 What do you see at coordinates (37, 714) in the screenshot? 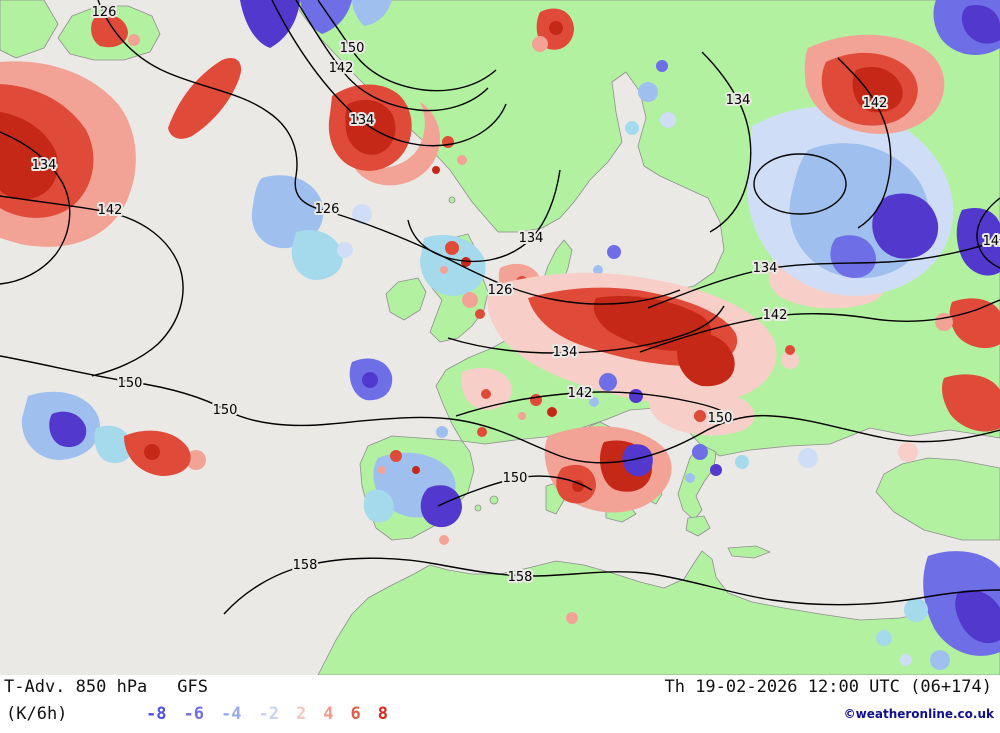
I see `units-label: (K/6h)` at bounding box center [37, 714].